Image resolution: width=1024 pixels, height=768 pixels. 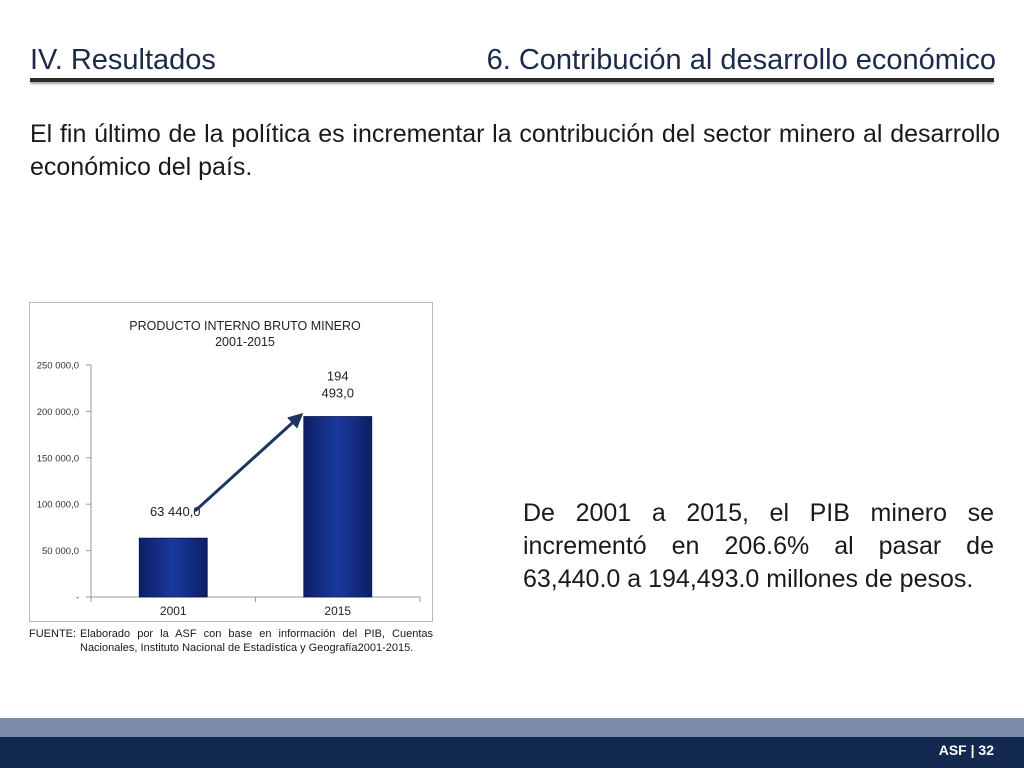 What do you see at coordinates (337, 611) in the screenshot?
I see `x-tick-label: 2015` at bounding box center [337, 611].